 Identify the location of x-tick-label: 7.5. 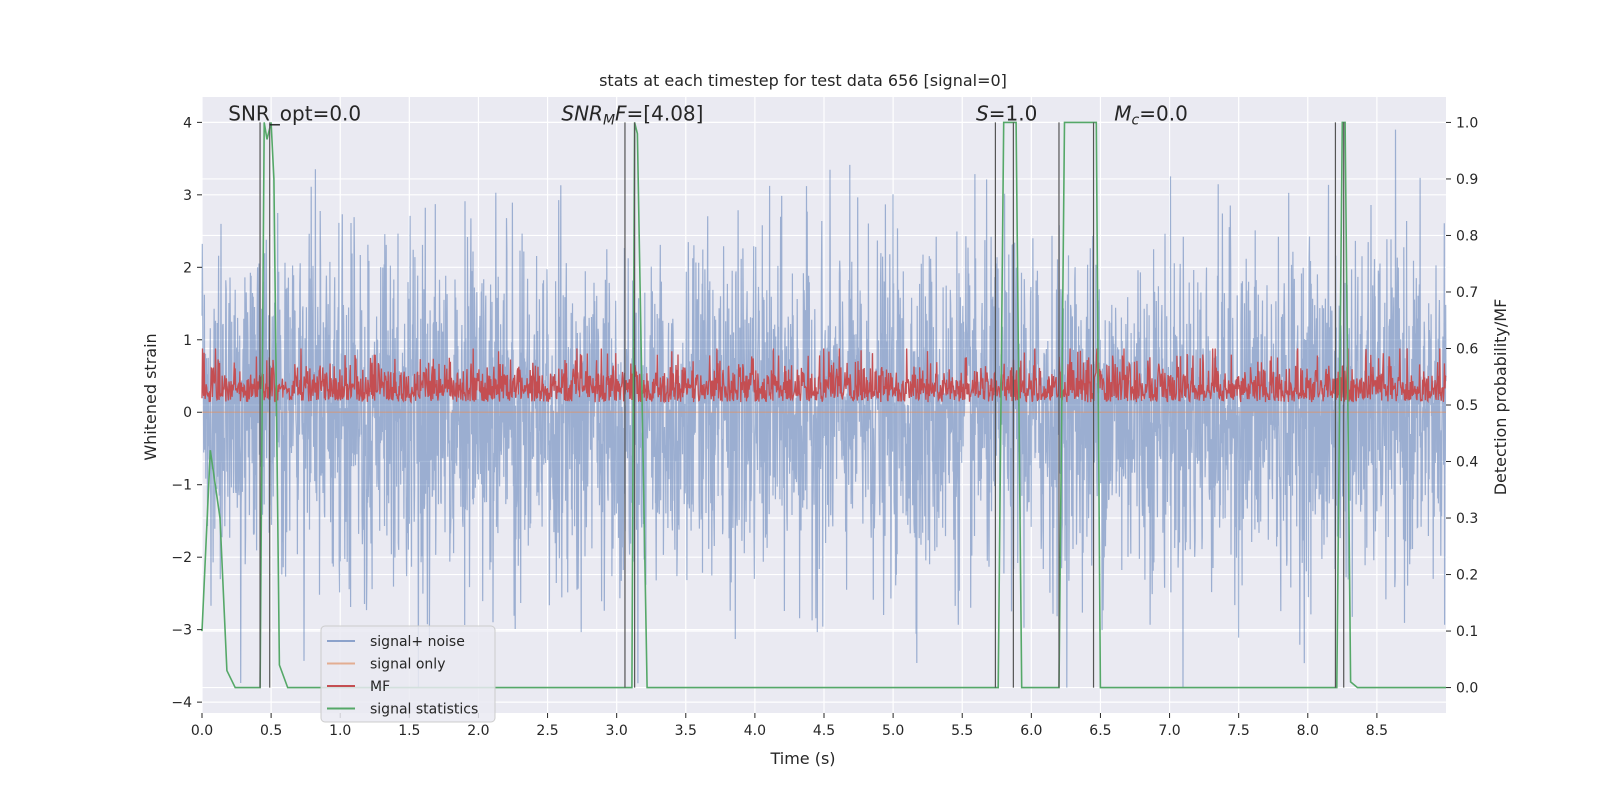
(1239, 731).